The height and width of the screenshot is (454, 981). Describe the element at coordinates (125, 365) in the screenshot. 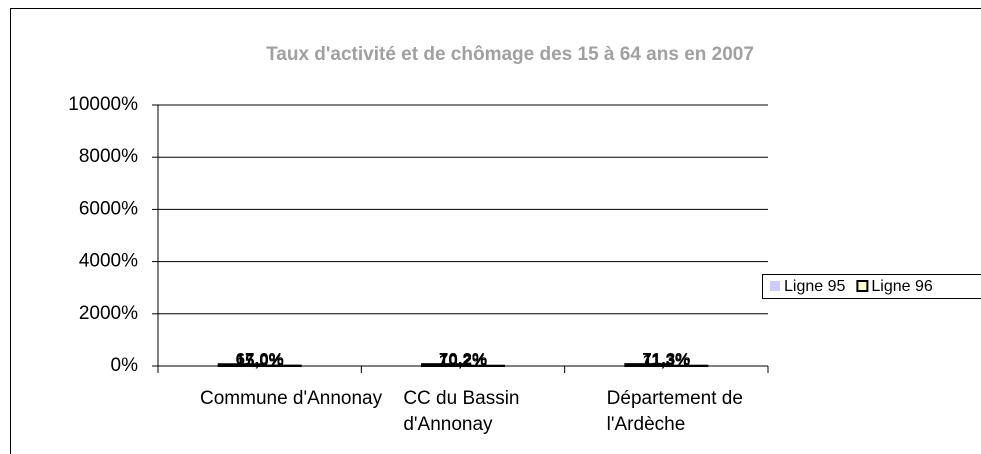

I see `y-tick-label: 0%` at that location.